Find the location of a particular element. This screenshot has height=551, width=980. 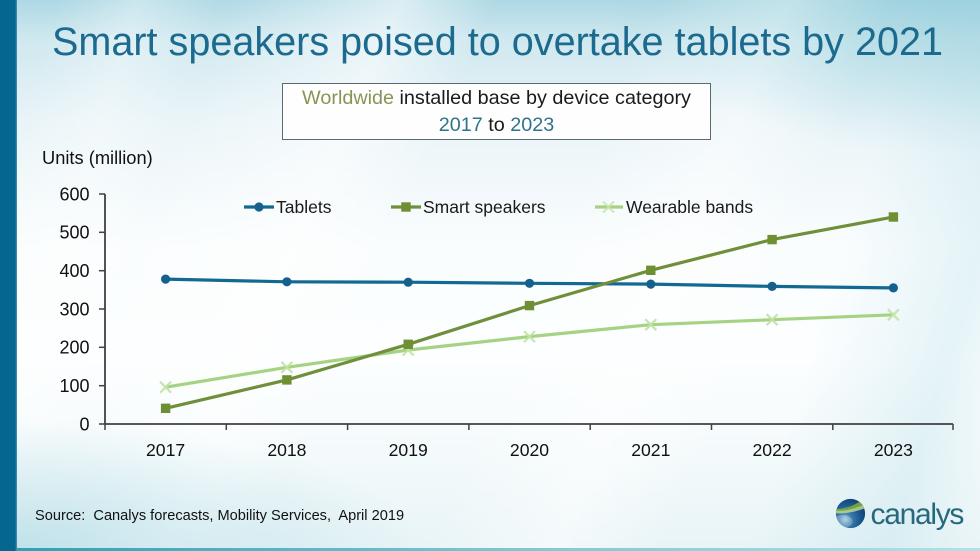

svg-text: 300 is located at coordinates (74, 309).